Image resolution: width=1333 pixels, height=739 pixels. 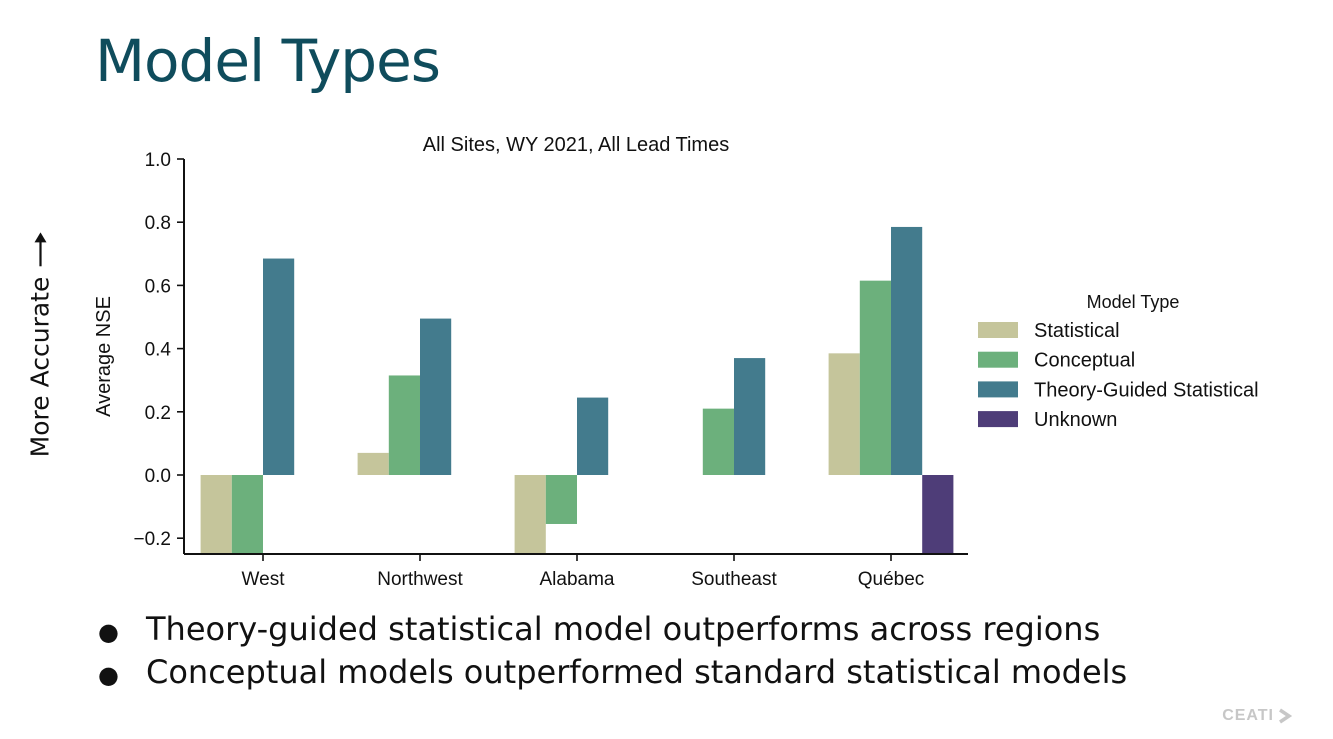 What do you see at coordinates (158, 286) in the screenshot?
I see `y-tick-label: 0.6` at bounding box center [158, 286].